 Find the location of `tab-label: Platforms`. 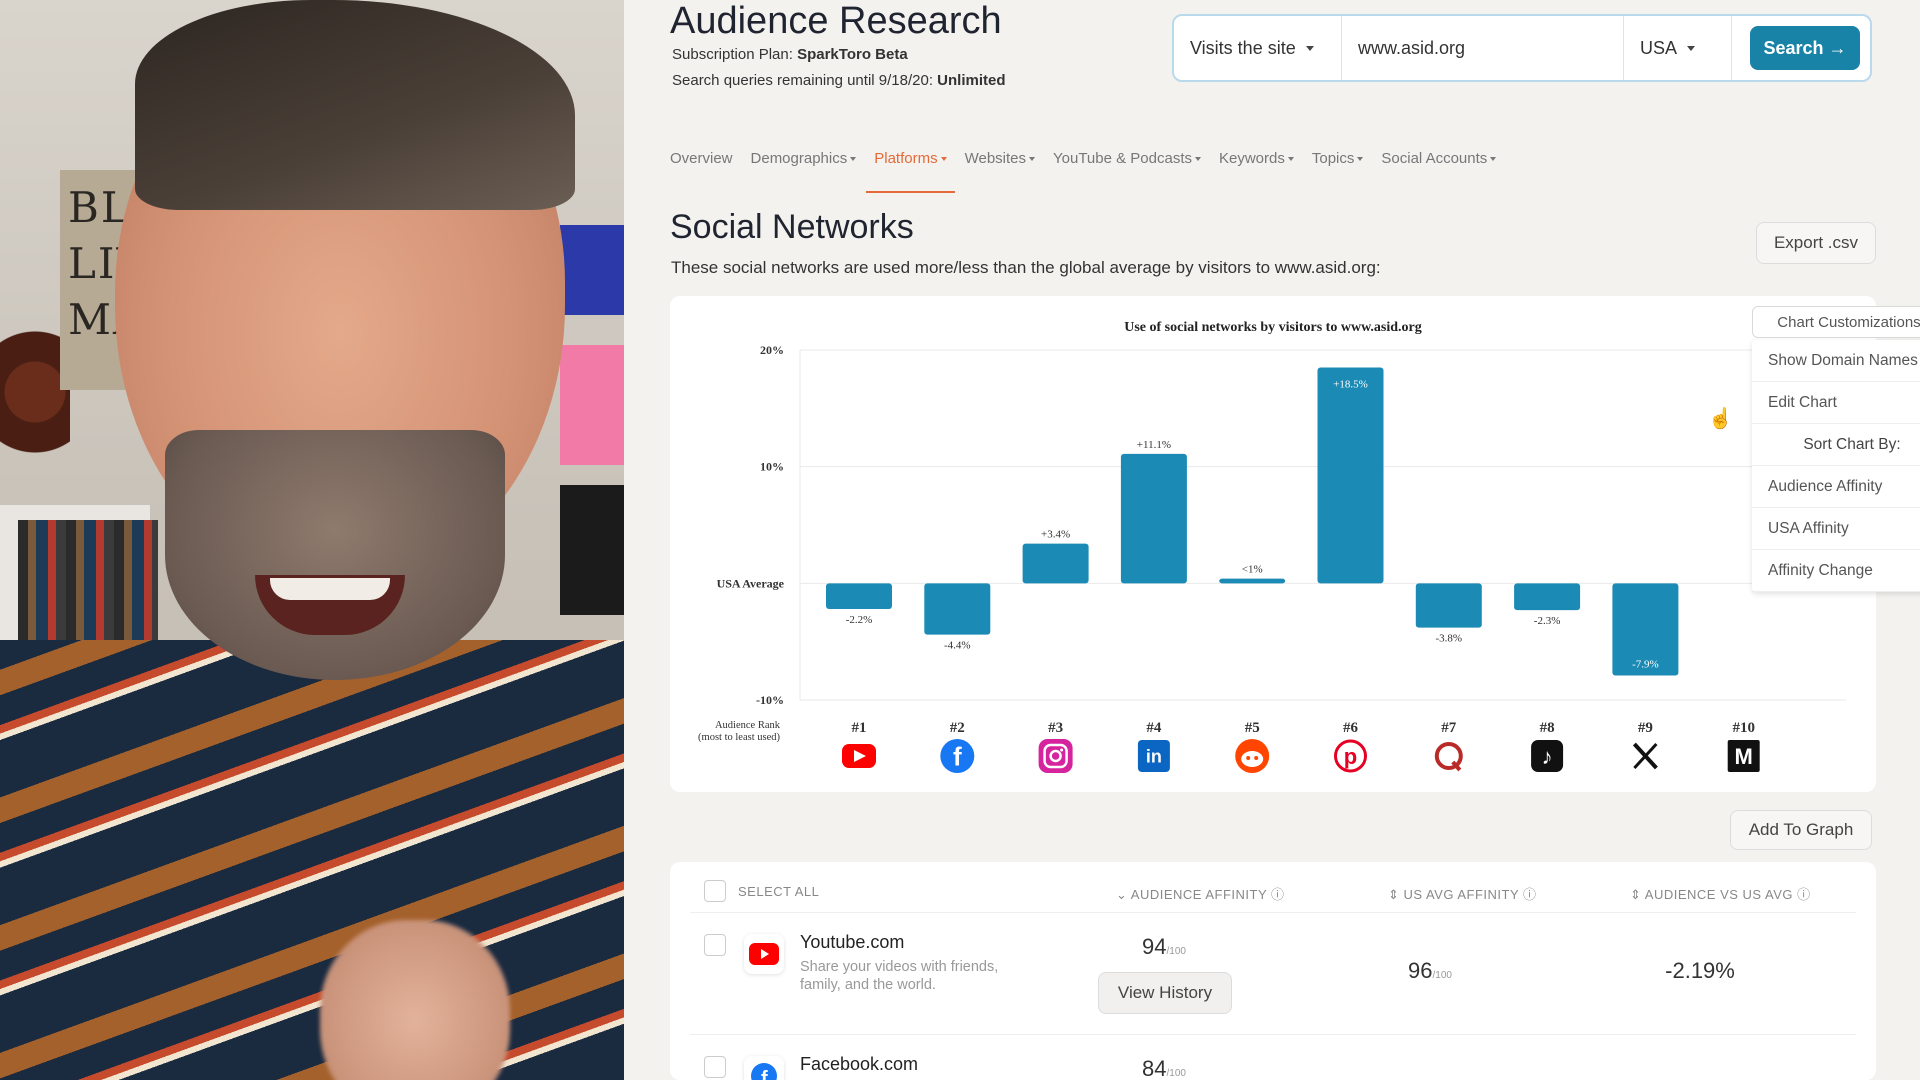

tab-label: Platforms is located at coordinates (906, 158).